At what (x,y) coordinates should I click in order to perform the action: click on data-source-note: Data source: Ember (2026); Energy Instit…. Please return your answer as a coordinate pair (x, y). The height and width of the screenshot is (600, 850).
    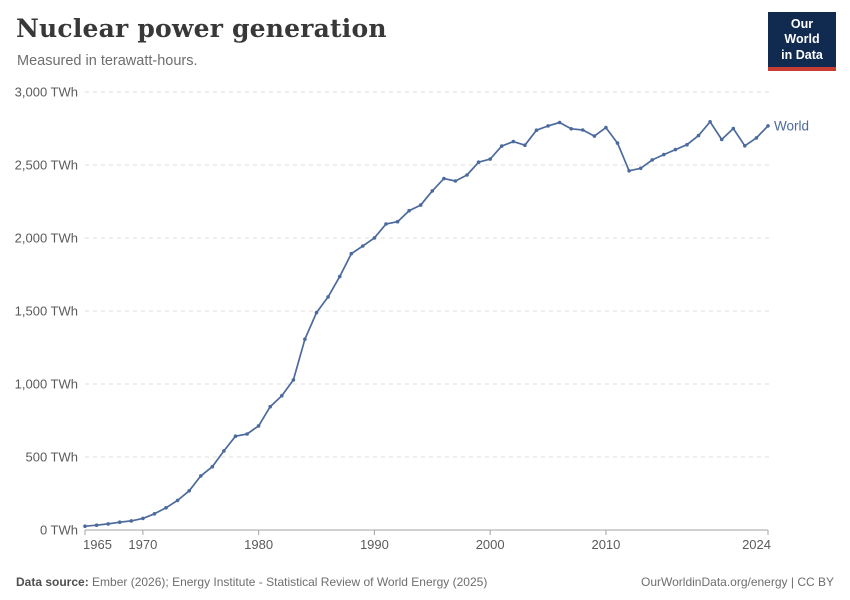
    Looking at the image, I should click on (251, 582).